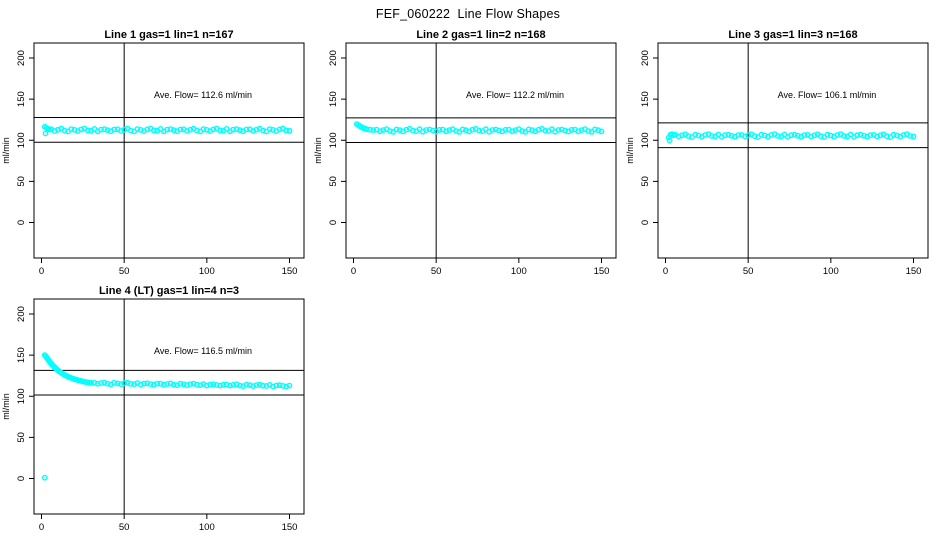 This screenshot has width=936, height=540. I want to click on subplot-title: Line 4 (LT) gas=1 lin=4 n=3, so click(169, 291).